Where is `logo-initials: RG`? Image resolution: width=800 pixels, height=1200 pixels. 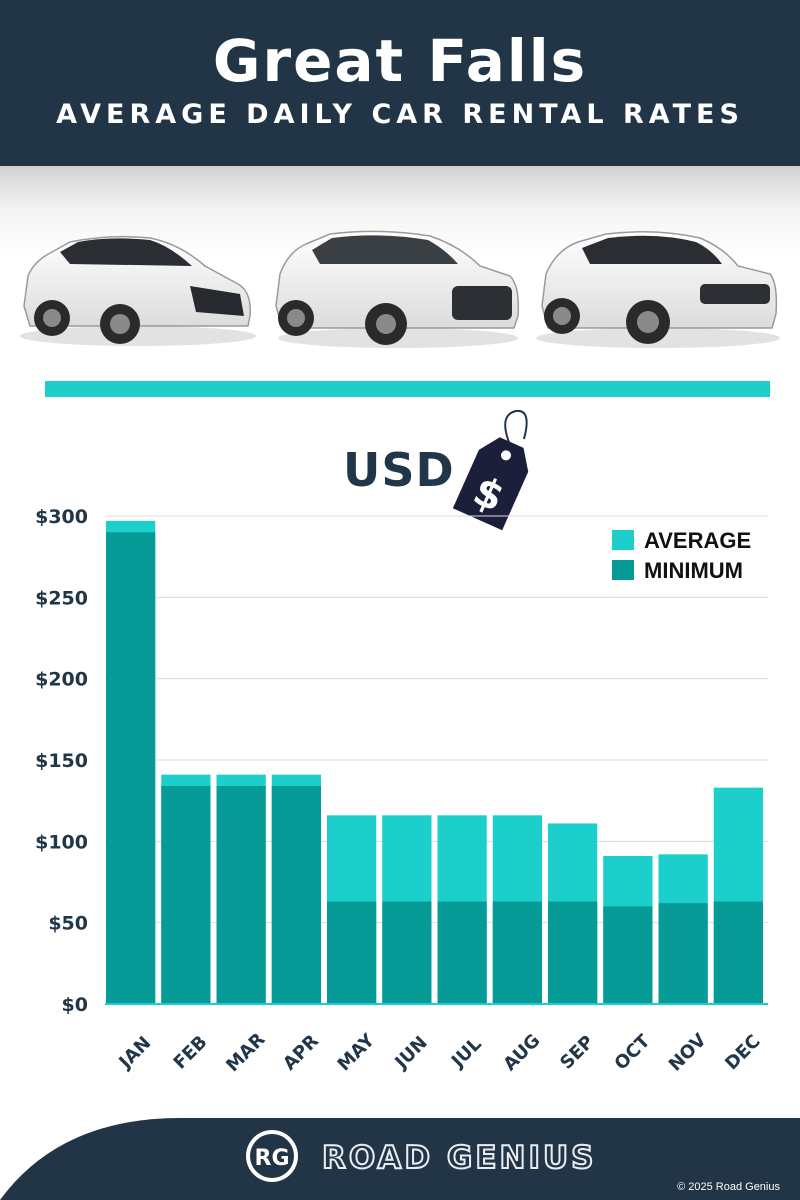 logo-initials: RG is located at coordinates (272, 1158).